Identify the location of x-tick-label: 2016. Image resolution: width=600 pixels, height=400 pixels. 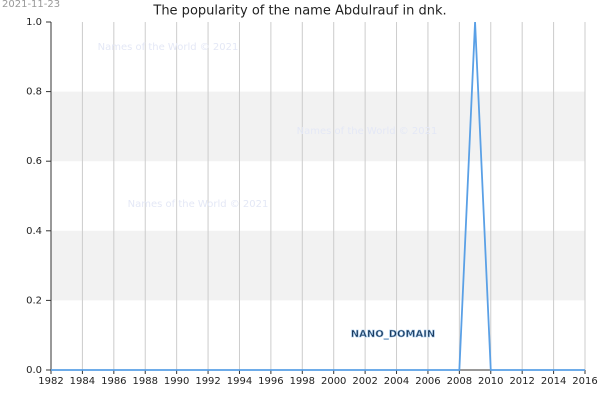
(584, 381).